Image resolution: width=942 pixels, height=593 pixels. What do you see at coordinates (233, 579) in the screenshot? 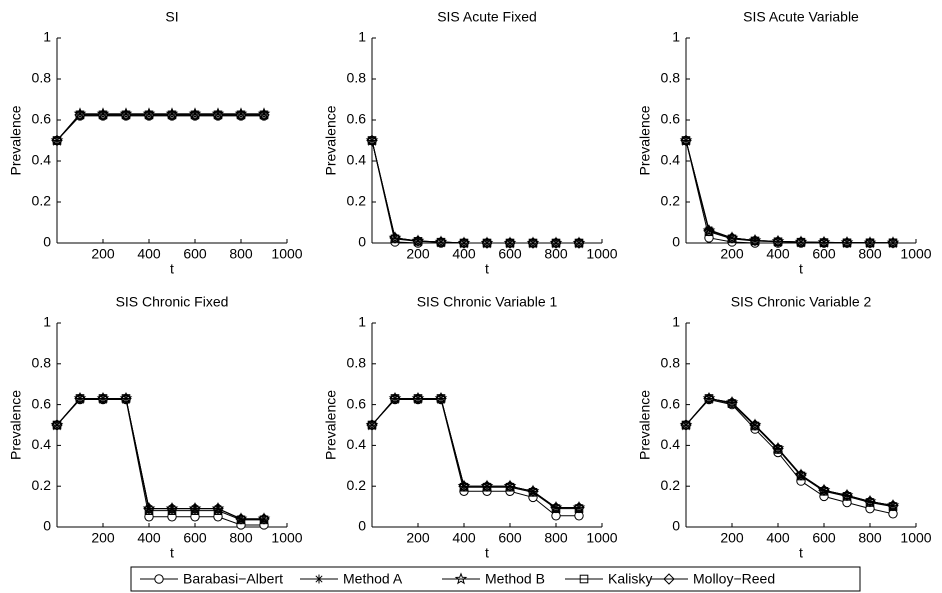
I see `legend-label: Barabasi−Albert` at bounding box center [233, 579].